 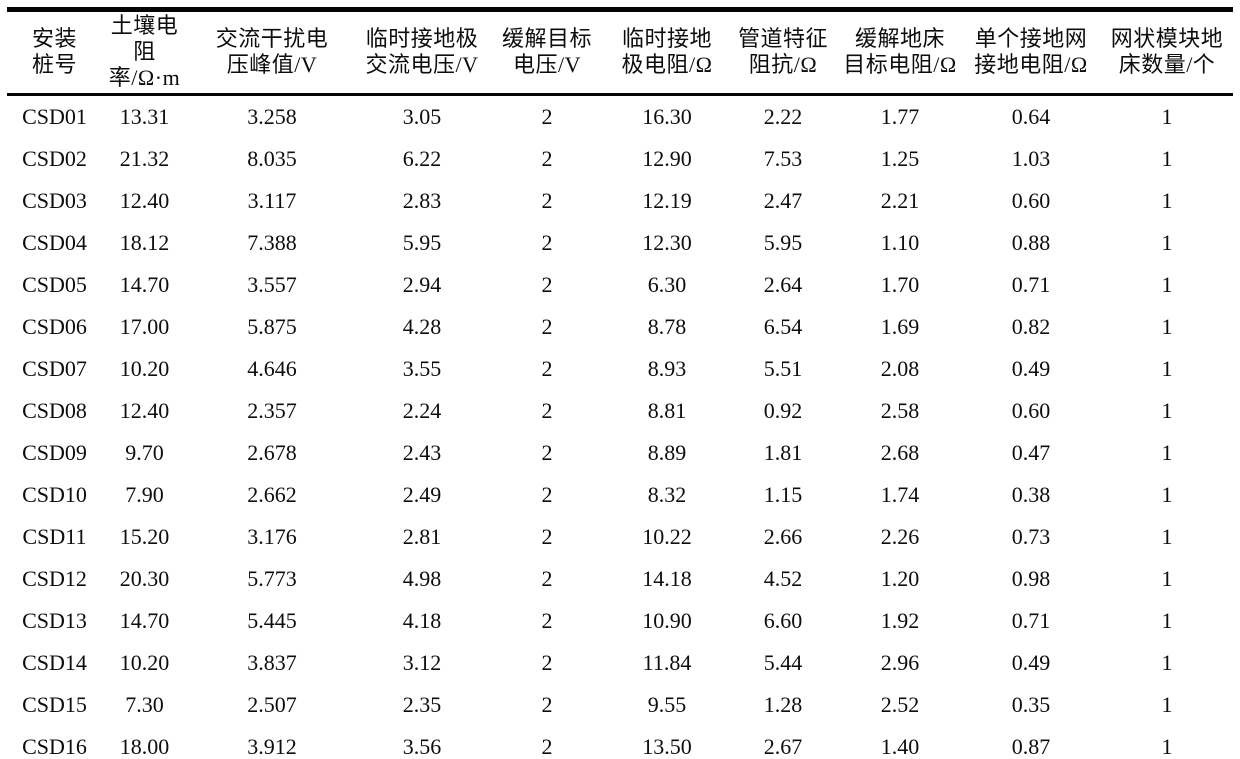 I want to click on table-cell: 6.60, so click(x=783, y=620).